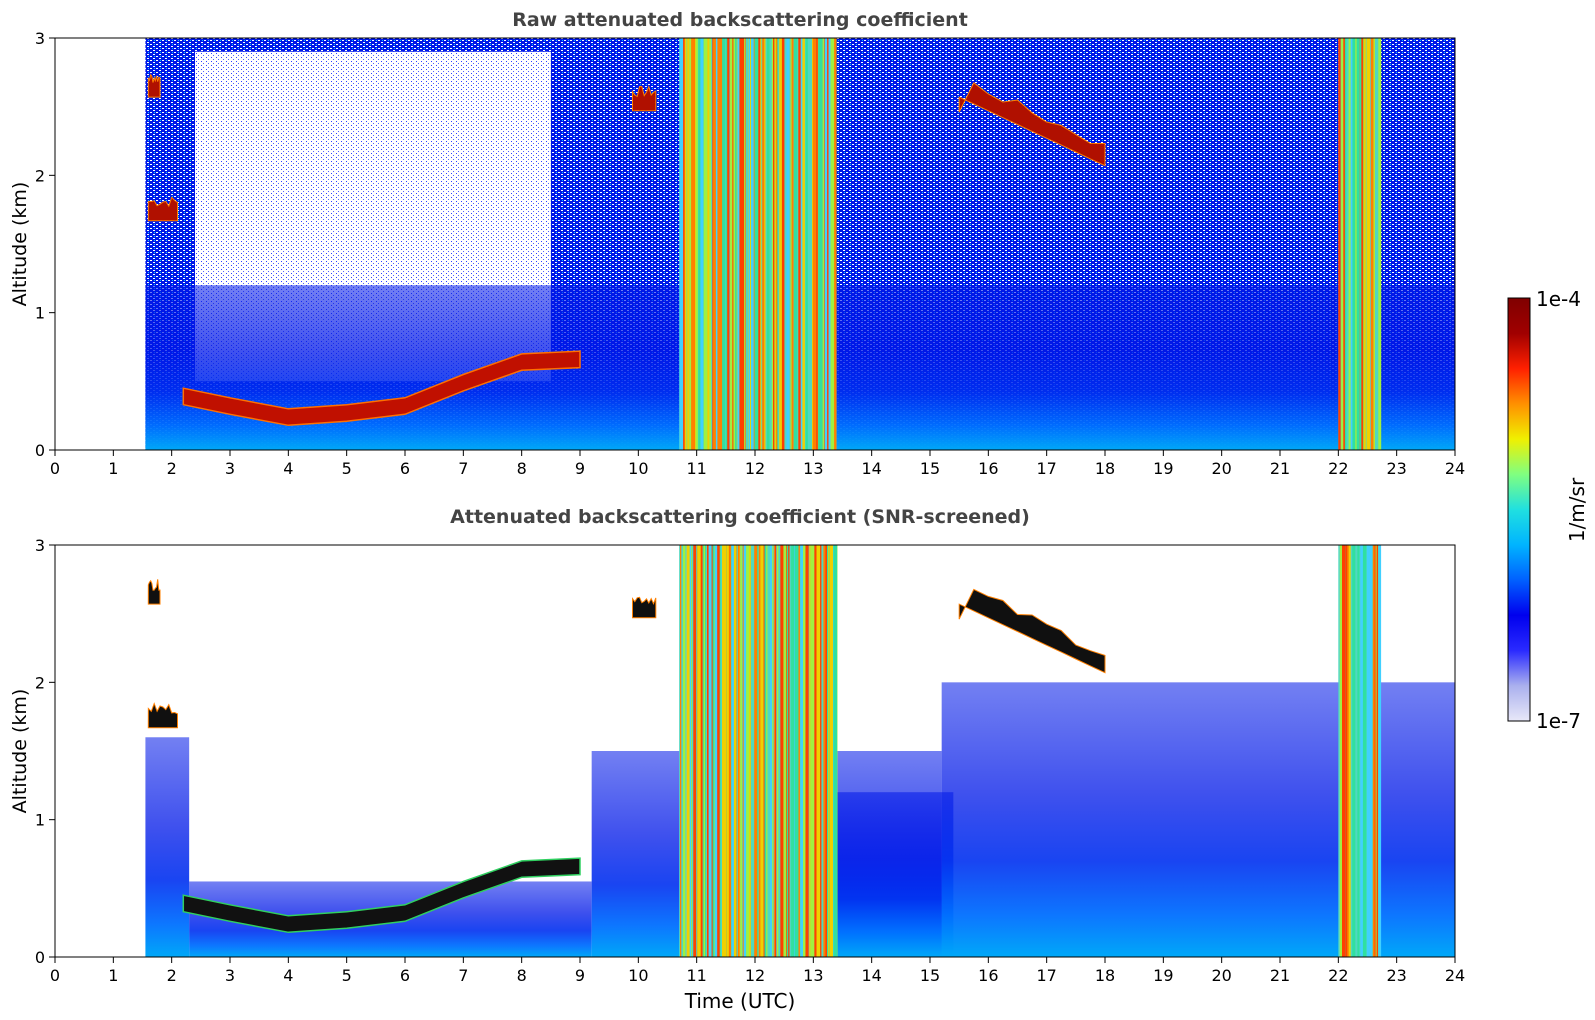 This screenshot has height=1020, width=1595. Describe the element at coordinates (1548, 510) in the screenshot. I see `colorbar: 1e-4 1e-7 1/m/sr` at that location.